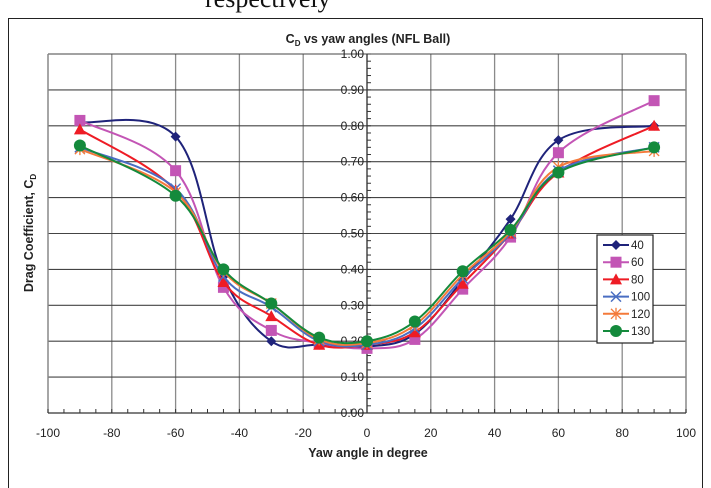  What do you see at coordinates (626, 331) in the screenshot?
I see `legend-item-130: 130` at bounding box center [626, 331].